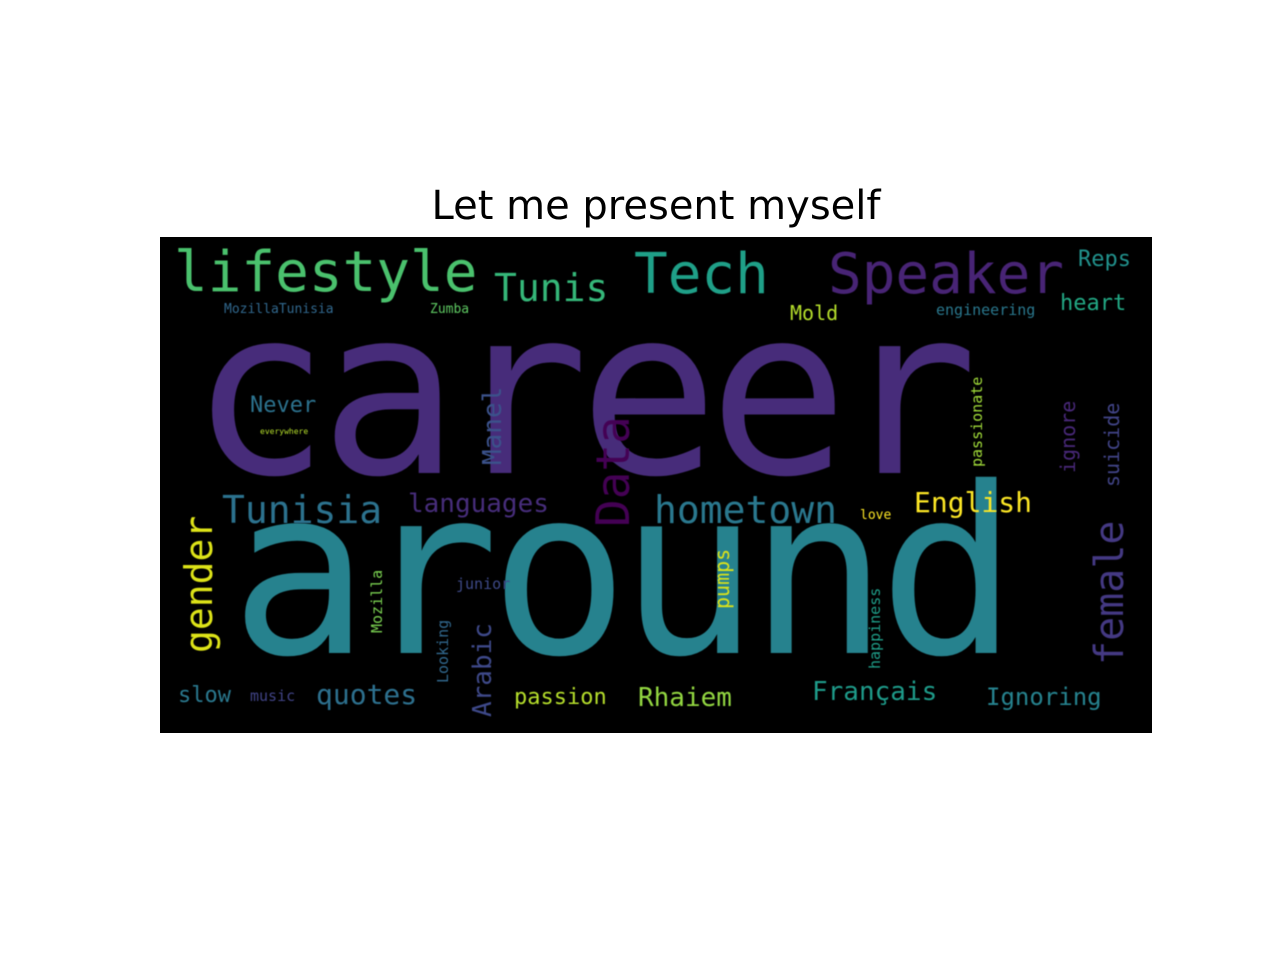 The height and width of the screenshot is (960, 1280). Describe the element at coordinates (560, 697) in the screenshot. I see `word-passion: passion` at that location.